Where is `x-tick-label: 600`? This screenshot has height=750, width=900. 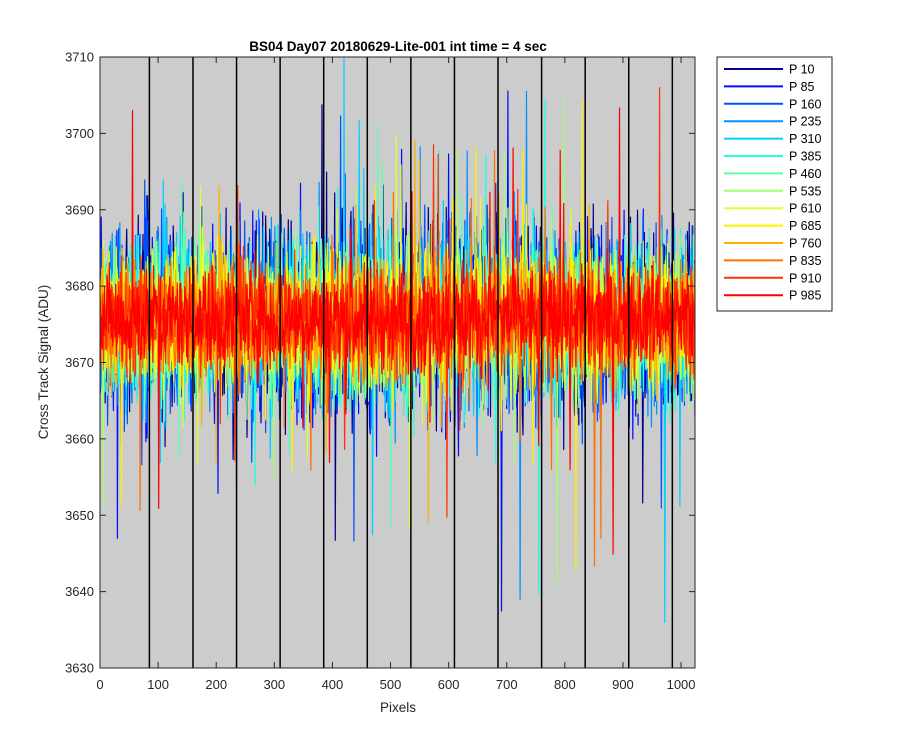
x-tick-label: 600 is located at coordinates (449, 684).